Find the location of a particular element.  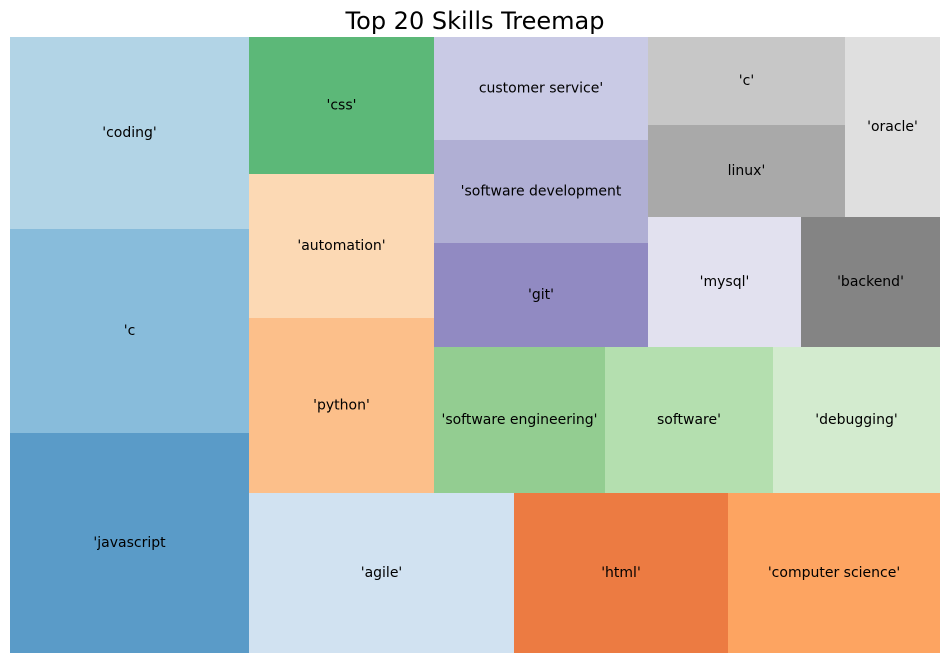

treemap-tile-label: 'software engineering' is located at coordinates (519, 420).